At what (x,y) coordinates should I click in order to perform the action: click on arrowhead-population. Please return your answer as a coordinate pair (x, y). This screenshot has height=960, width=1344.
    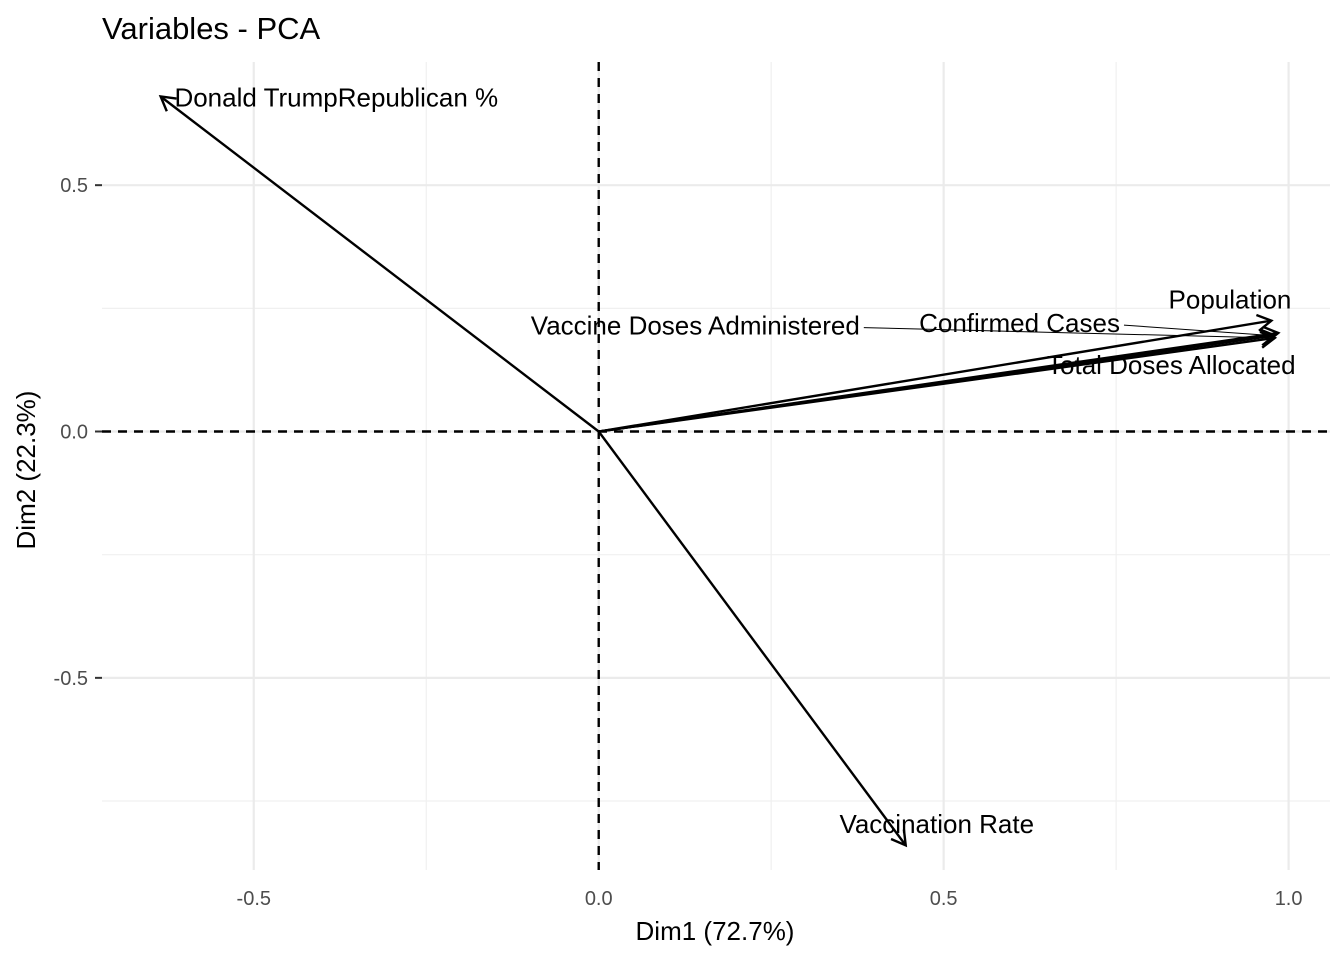
    Looking at the image, I should click on (1264, 322).